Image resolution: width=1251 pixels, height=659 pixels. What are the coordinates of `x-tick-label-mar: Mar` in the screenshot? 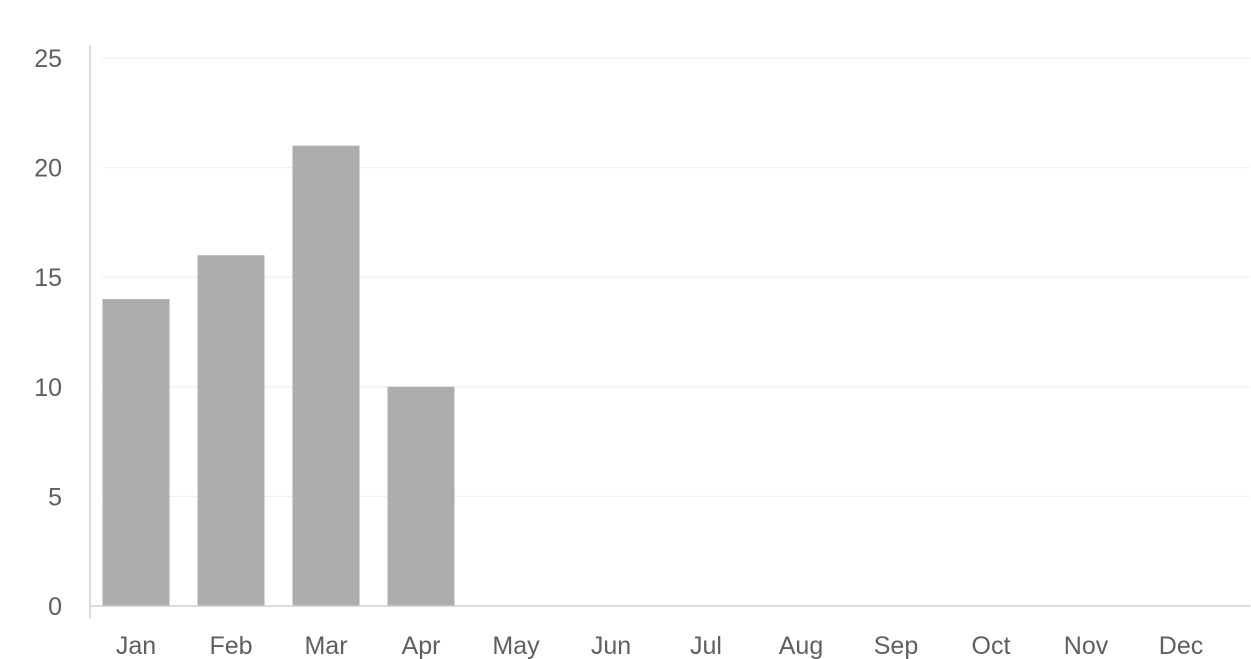 It's located at (325, 645).